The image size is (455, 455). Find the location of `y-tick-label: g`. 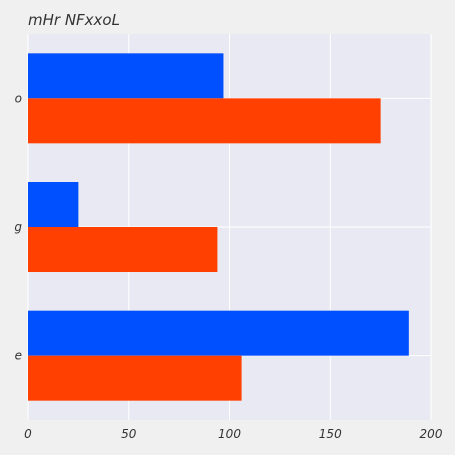

y-tick-label: g is located at coordinates (18, 227).